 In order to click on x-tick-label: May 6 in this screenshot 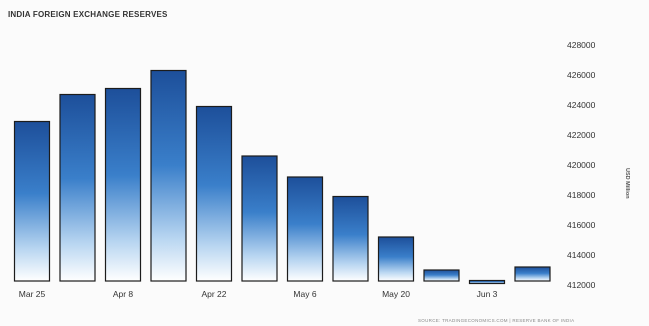, I will do `click(304, 294)`.